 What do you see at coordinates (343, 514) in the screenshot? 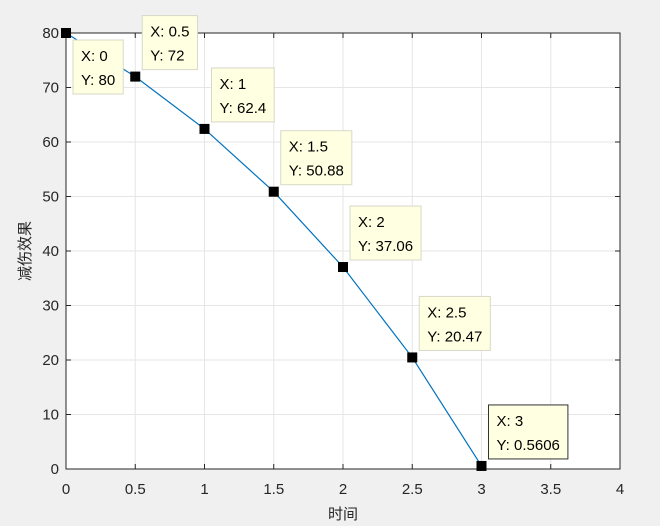
I see `x-axis-label: 时间` at bounding box center [343, 514].